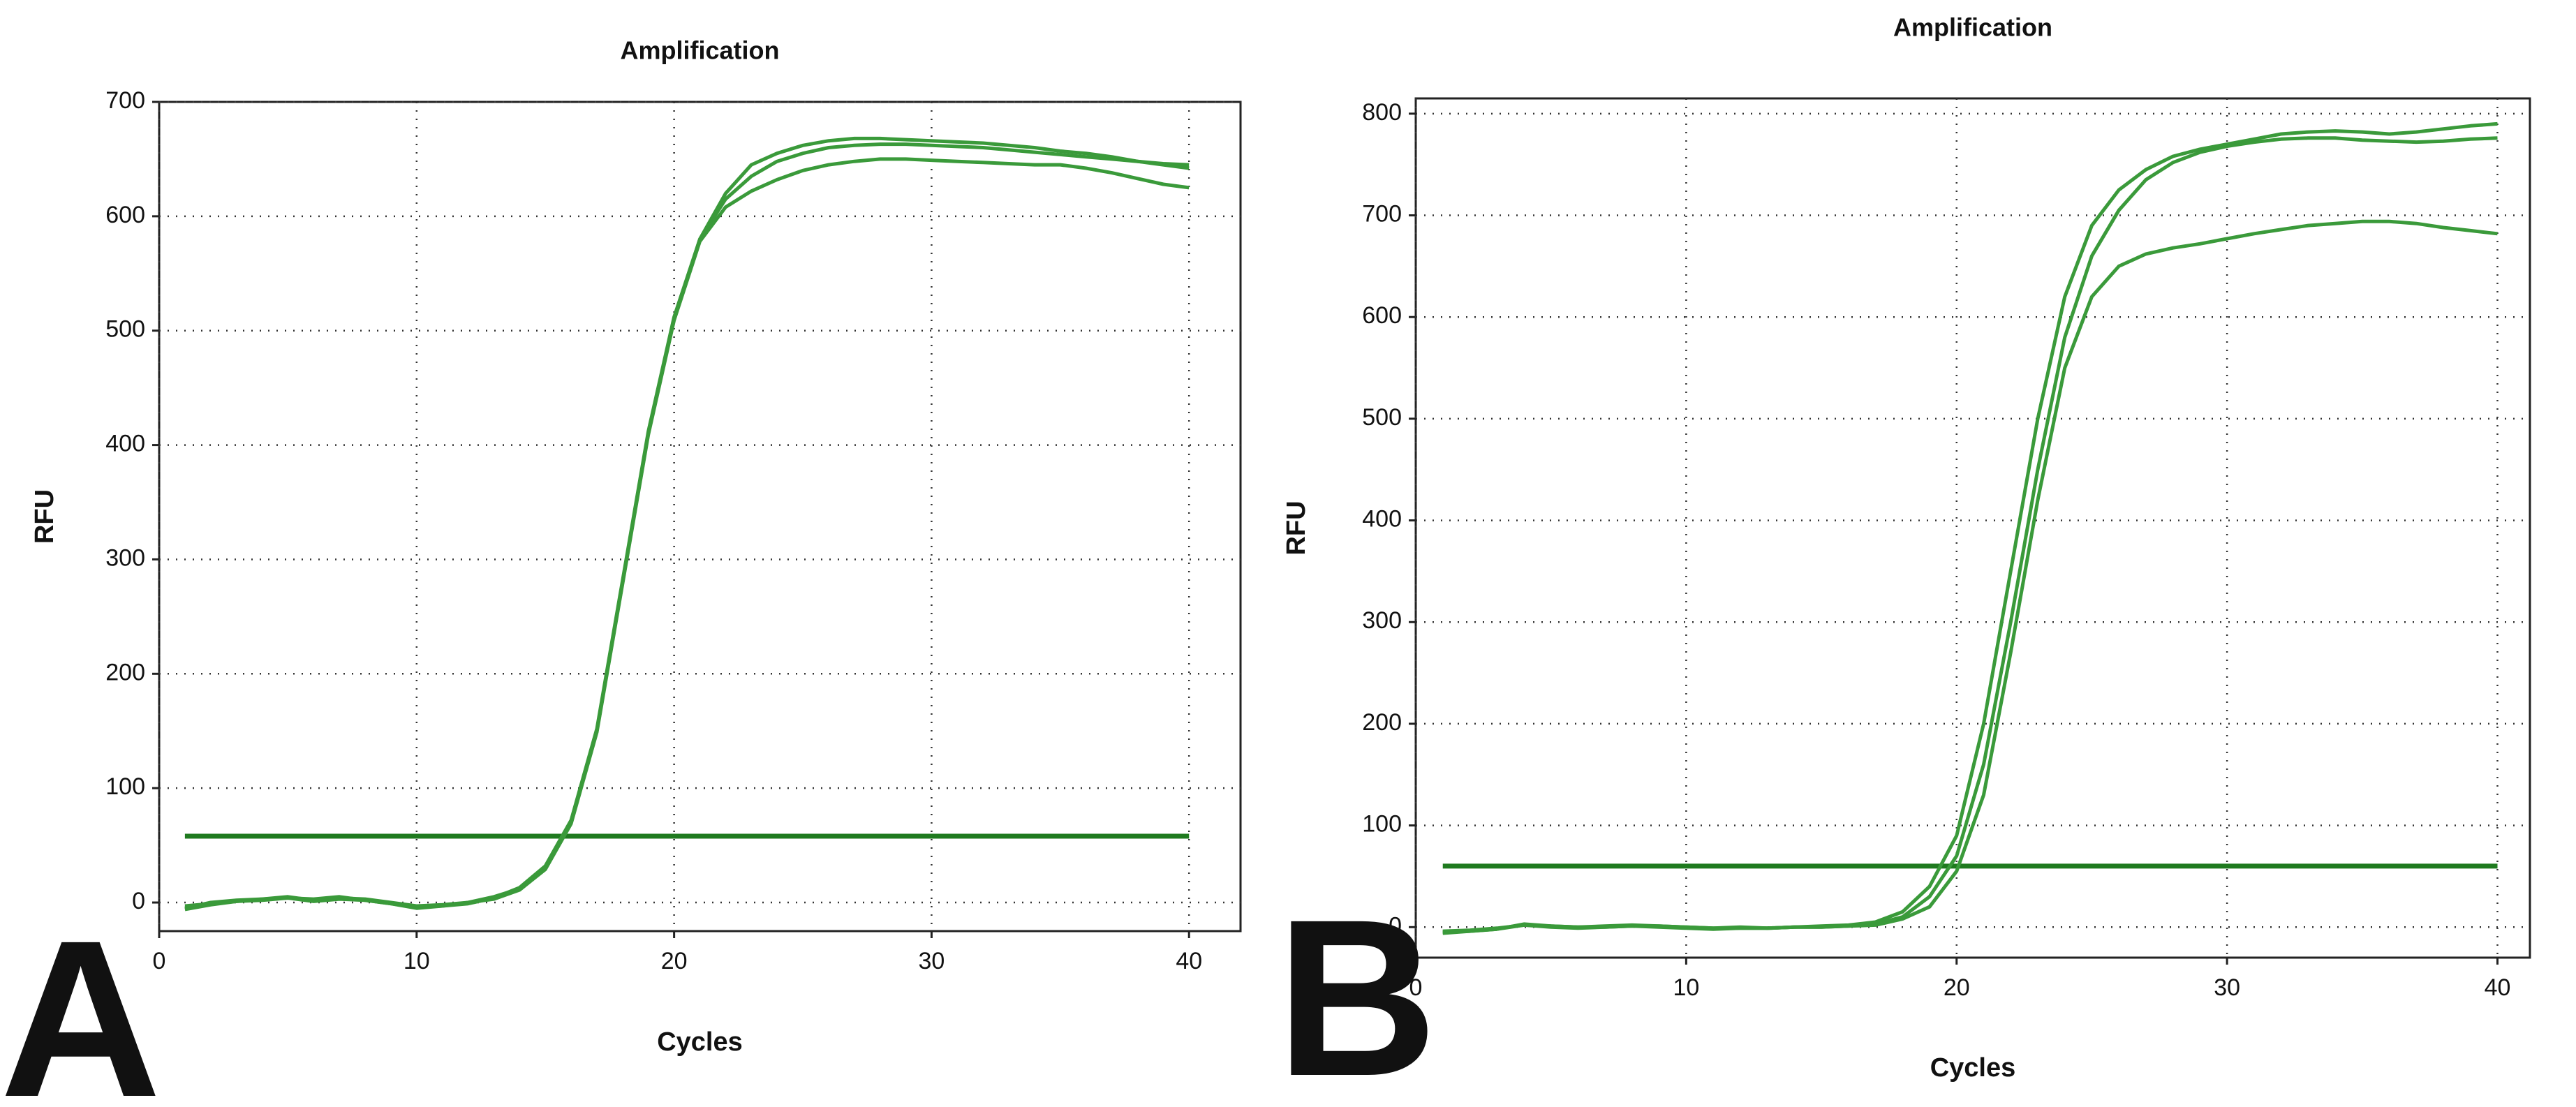 The image size is (2576, 1107). Describe the element at coordinates (1382, 113) in the screenshot. I see `y-tick-label: 800` at that location.